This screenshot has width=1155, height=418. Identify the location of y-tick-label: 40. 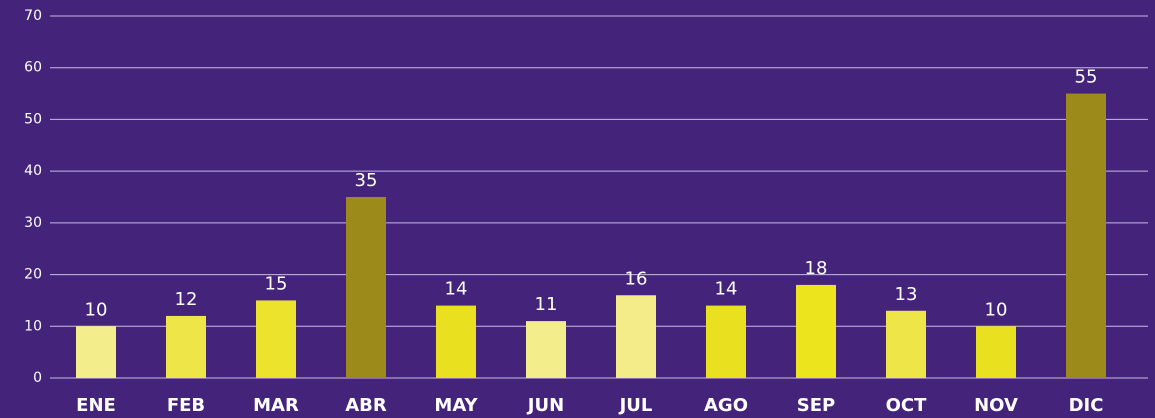
(33, 171).